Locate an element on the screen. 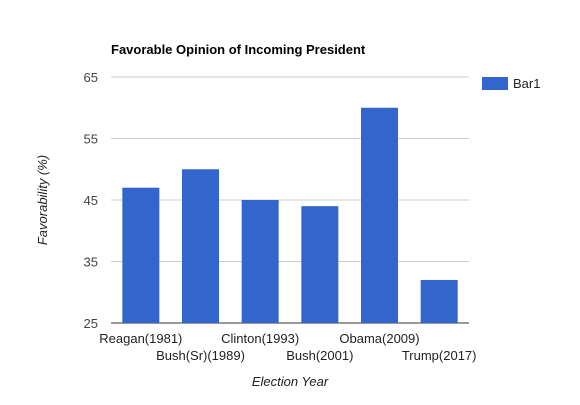  x-tick-label: Trump(2017) is located at coordinates (439, 355).